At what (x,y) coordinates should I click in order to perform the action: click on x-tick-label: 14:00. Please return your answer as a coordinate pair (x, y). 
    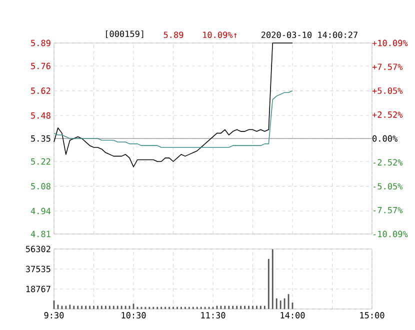
    Looking at the image, I should click on (292, 315).